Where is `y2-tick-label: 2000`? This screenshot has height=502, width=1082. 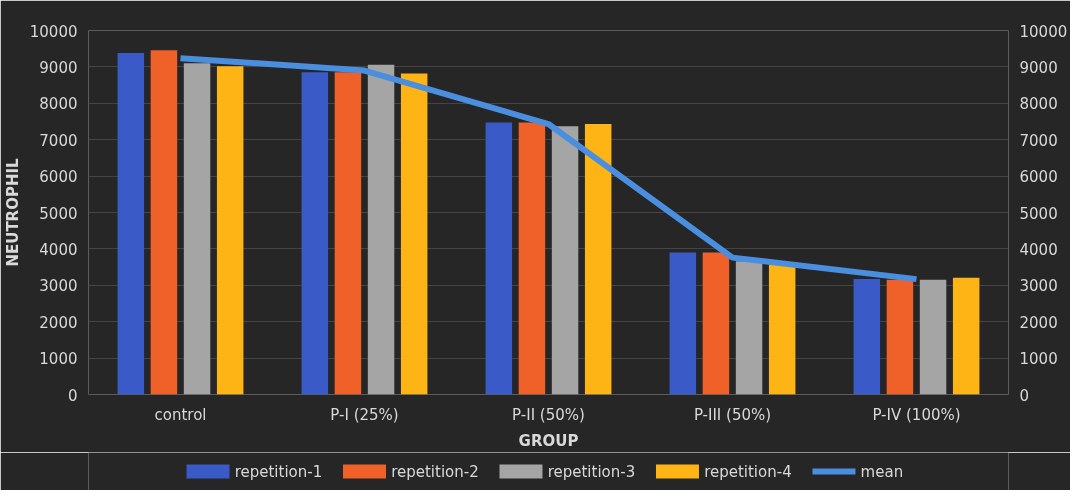
y2-tick-label: 2000 is located at coordinates (1038, 322).